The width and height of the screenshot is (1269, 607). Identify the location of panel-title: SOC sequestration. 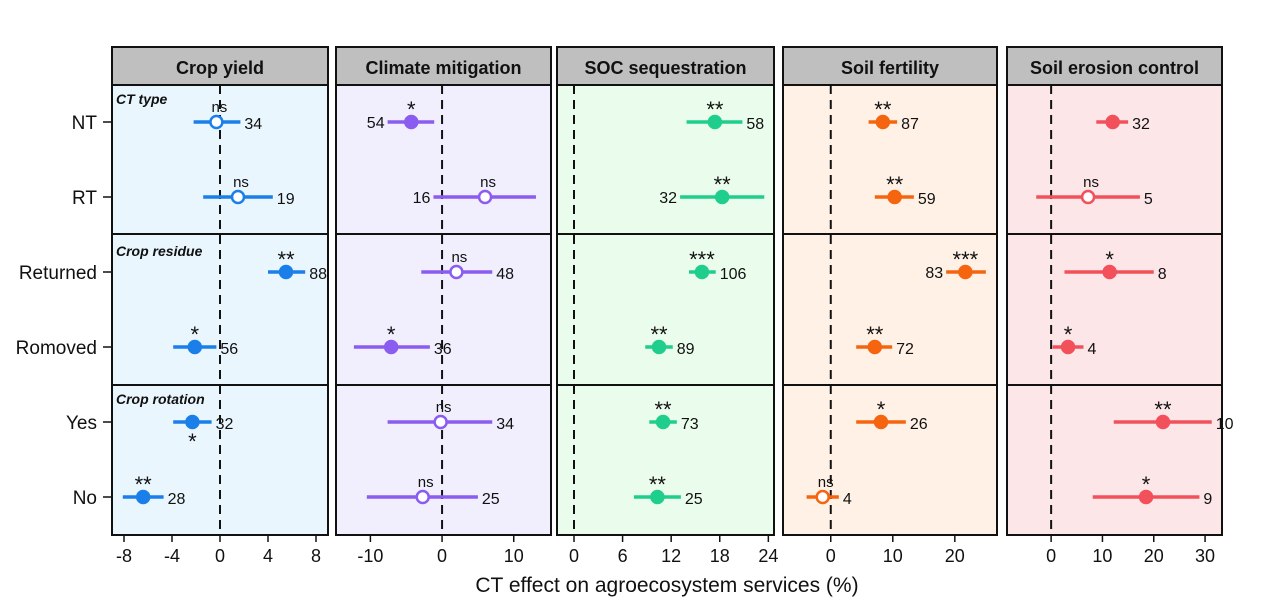
(665, 68).